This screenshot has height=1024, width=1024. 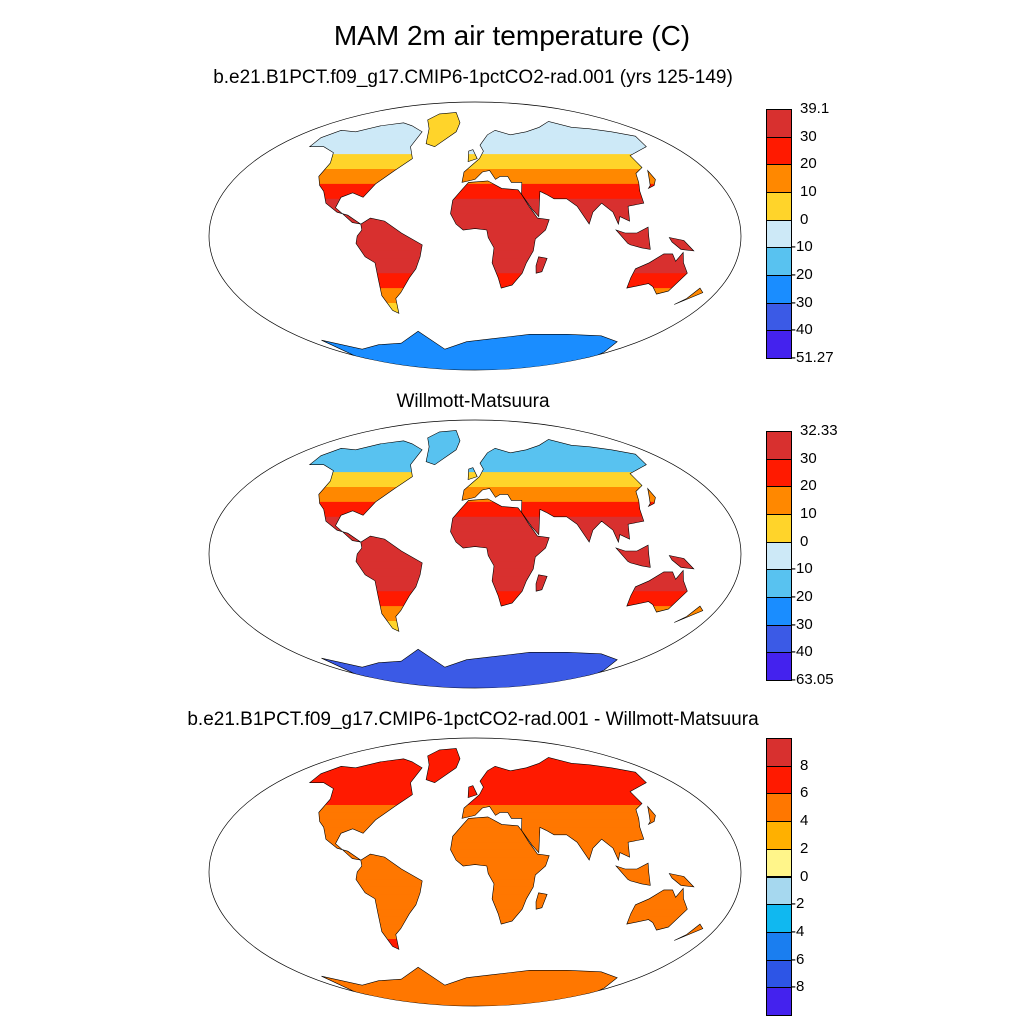 What do you see at coordinates (808, 458) in the screenshot?
I see `colorbar-2-label: 30` at bounding box center [808, 458].